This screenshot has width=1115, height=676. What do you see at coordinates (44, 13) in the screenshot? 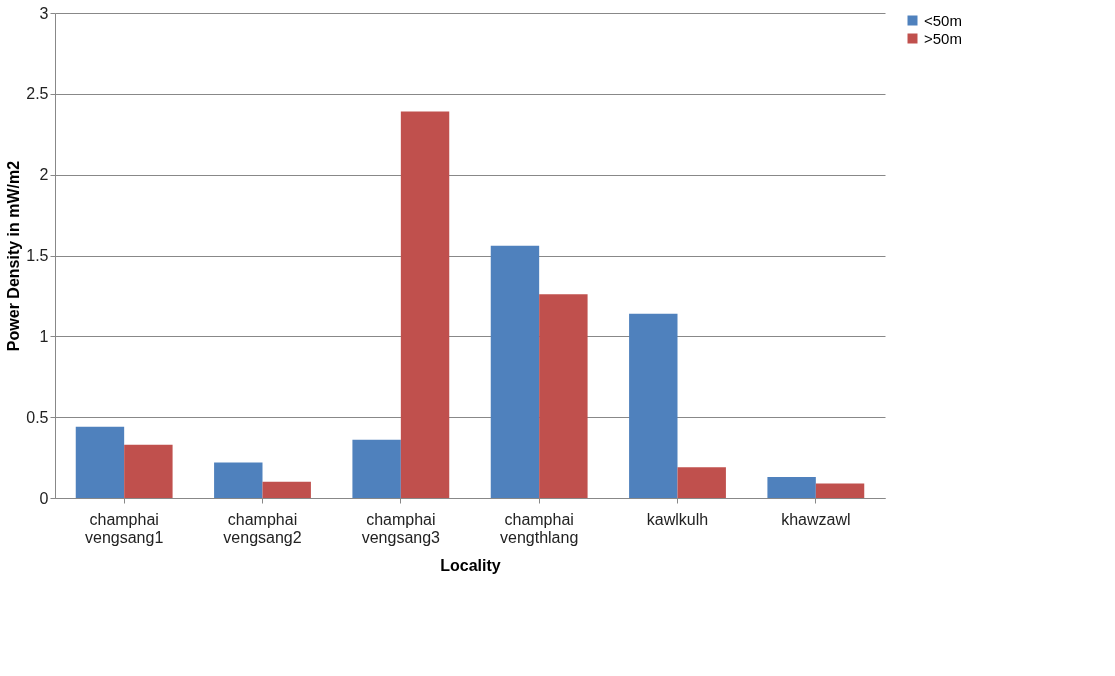
I see `y-tick-label: 3` at bounding box center [44, 13].